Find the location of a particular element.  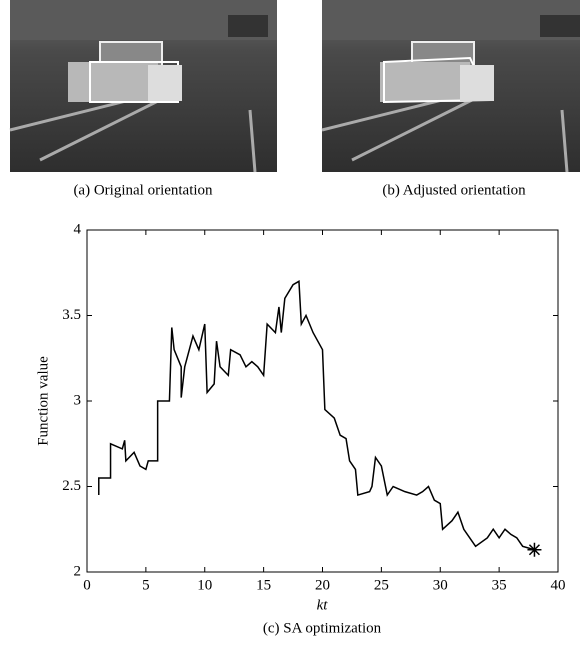

y-tick-label: 3.5 is located at coordinates (71, 315).